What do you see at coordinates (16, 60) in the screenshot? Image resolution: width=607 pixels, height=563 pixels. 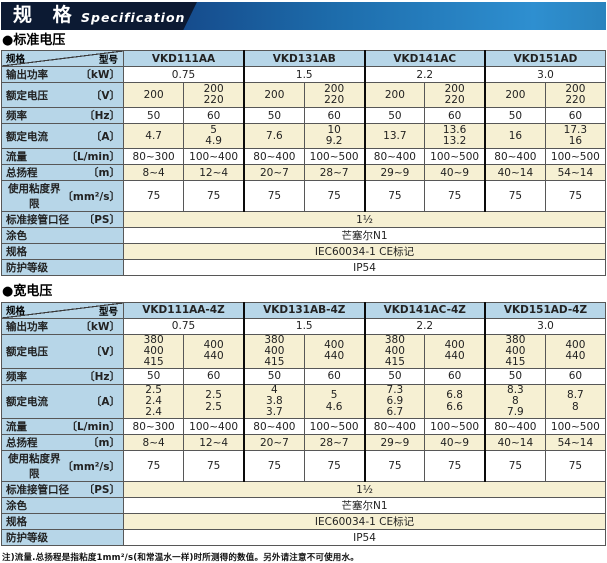 I see `corner-label-spec: 规格` at bounding box center [16, 60].